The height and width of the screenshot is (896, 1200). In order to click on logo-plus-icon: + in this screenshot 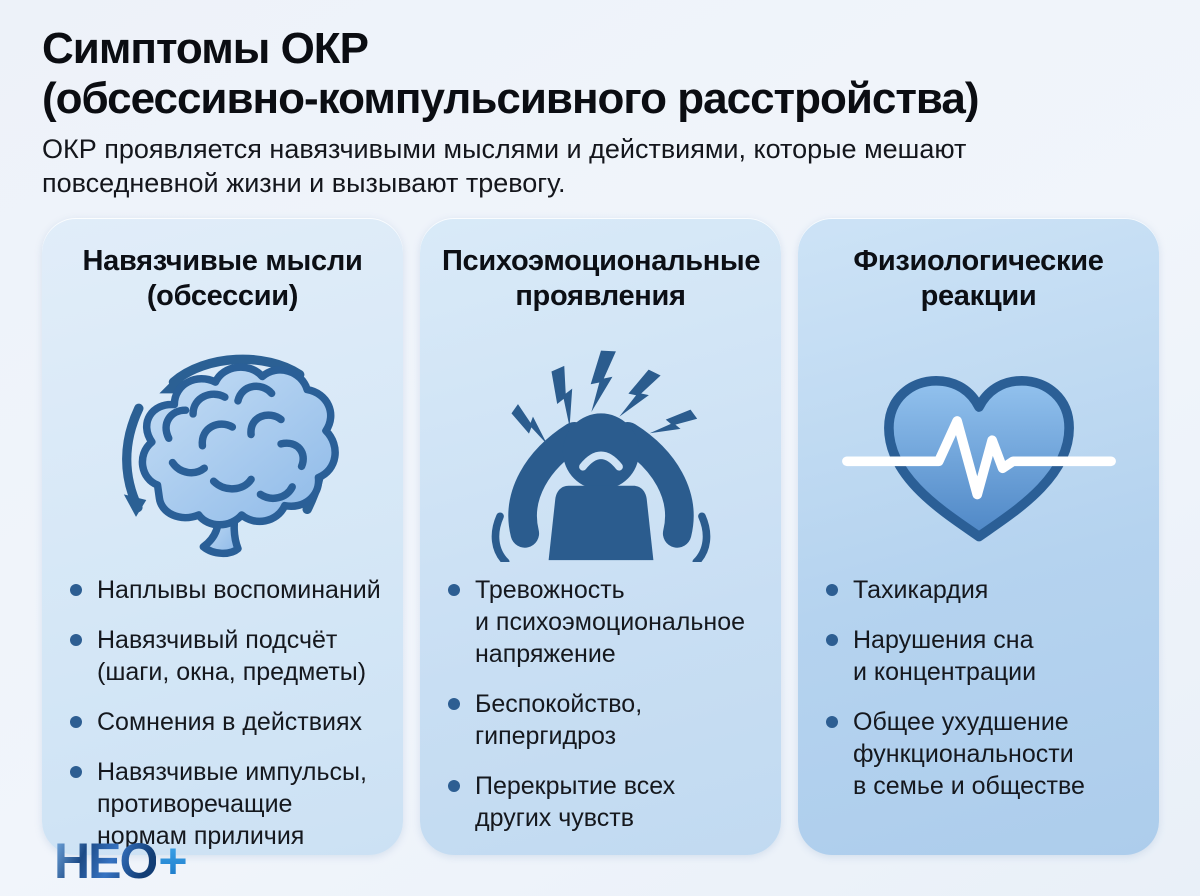, I will do `click(172, 861)`.